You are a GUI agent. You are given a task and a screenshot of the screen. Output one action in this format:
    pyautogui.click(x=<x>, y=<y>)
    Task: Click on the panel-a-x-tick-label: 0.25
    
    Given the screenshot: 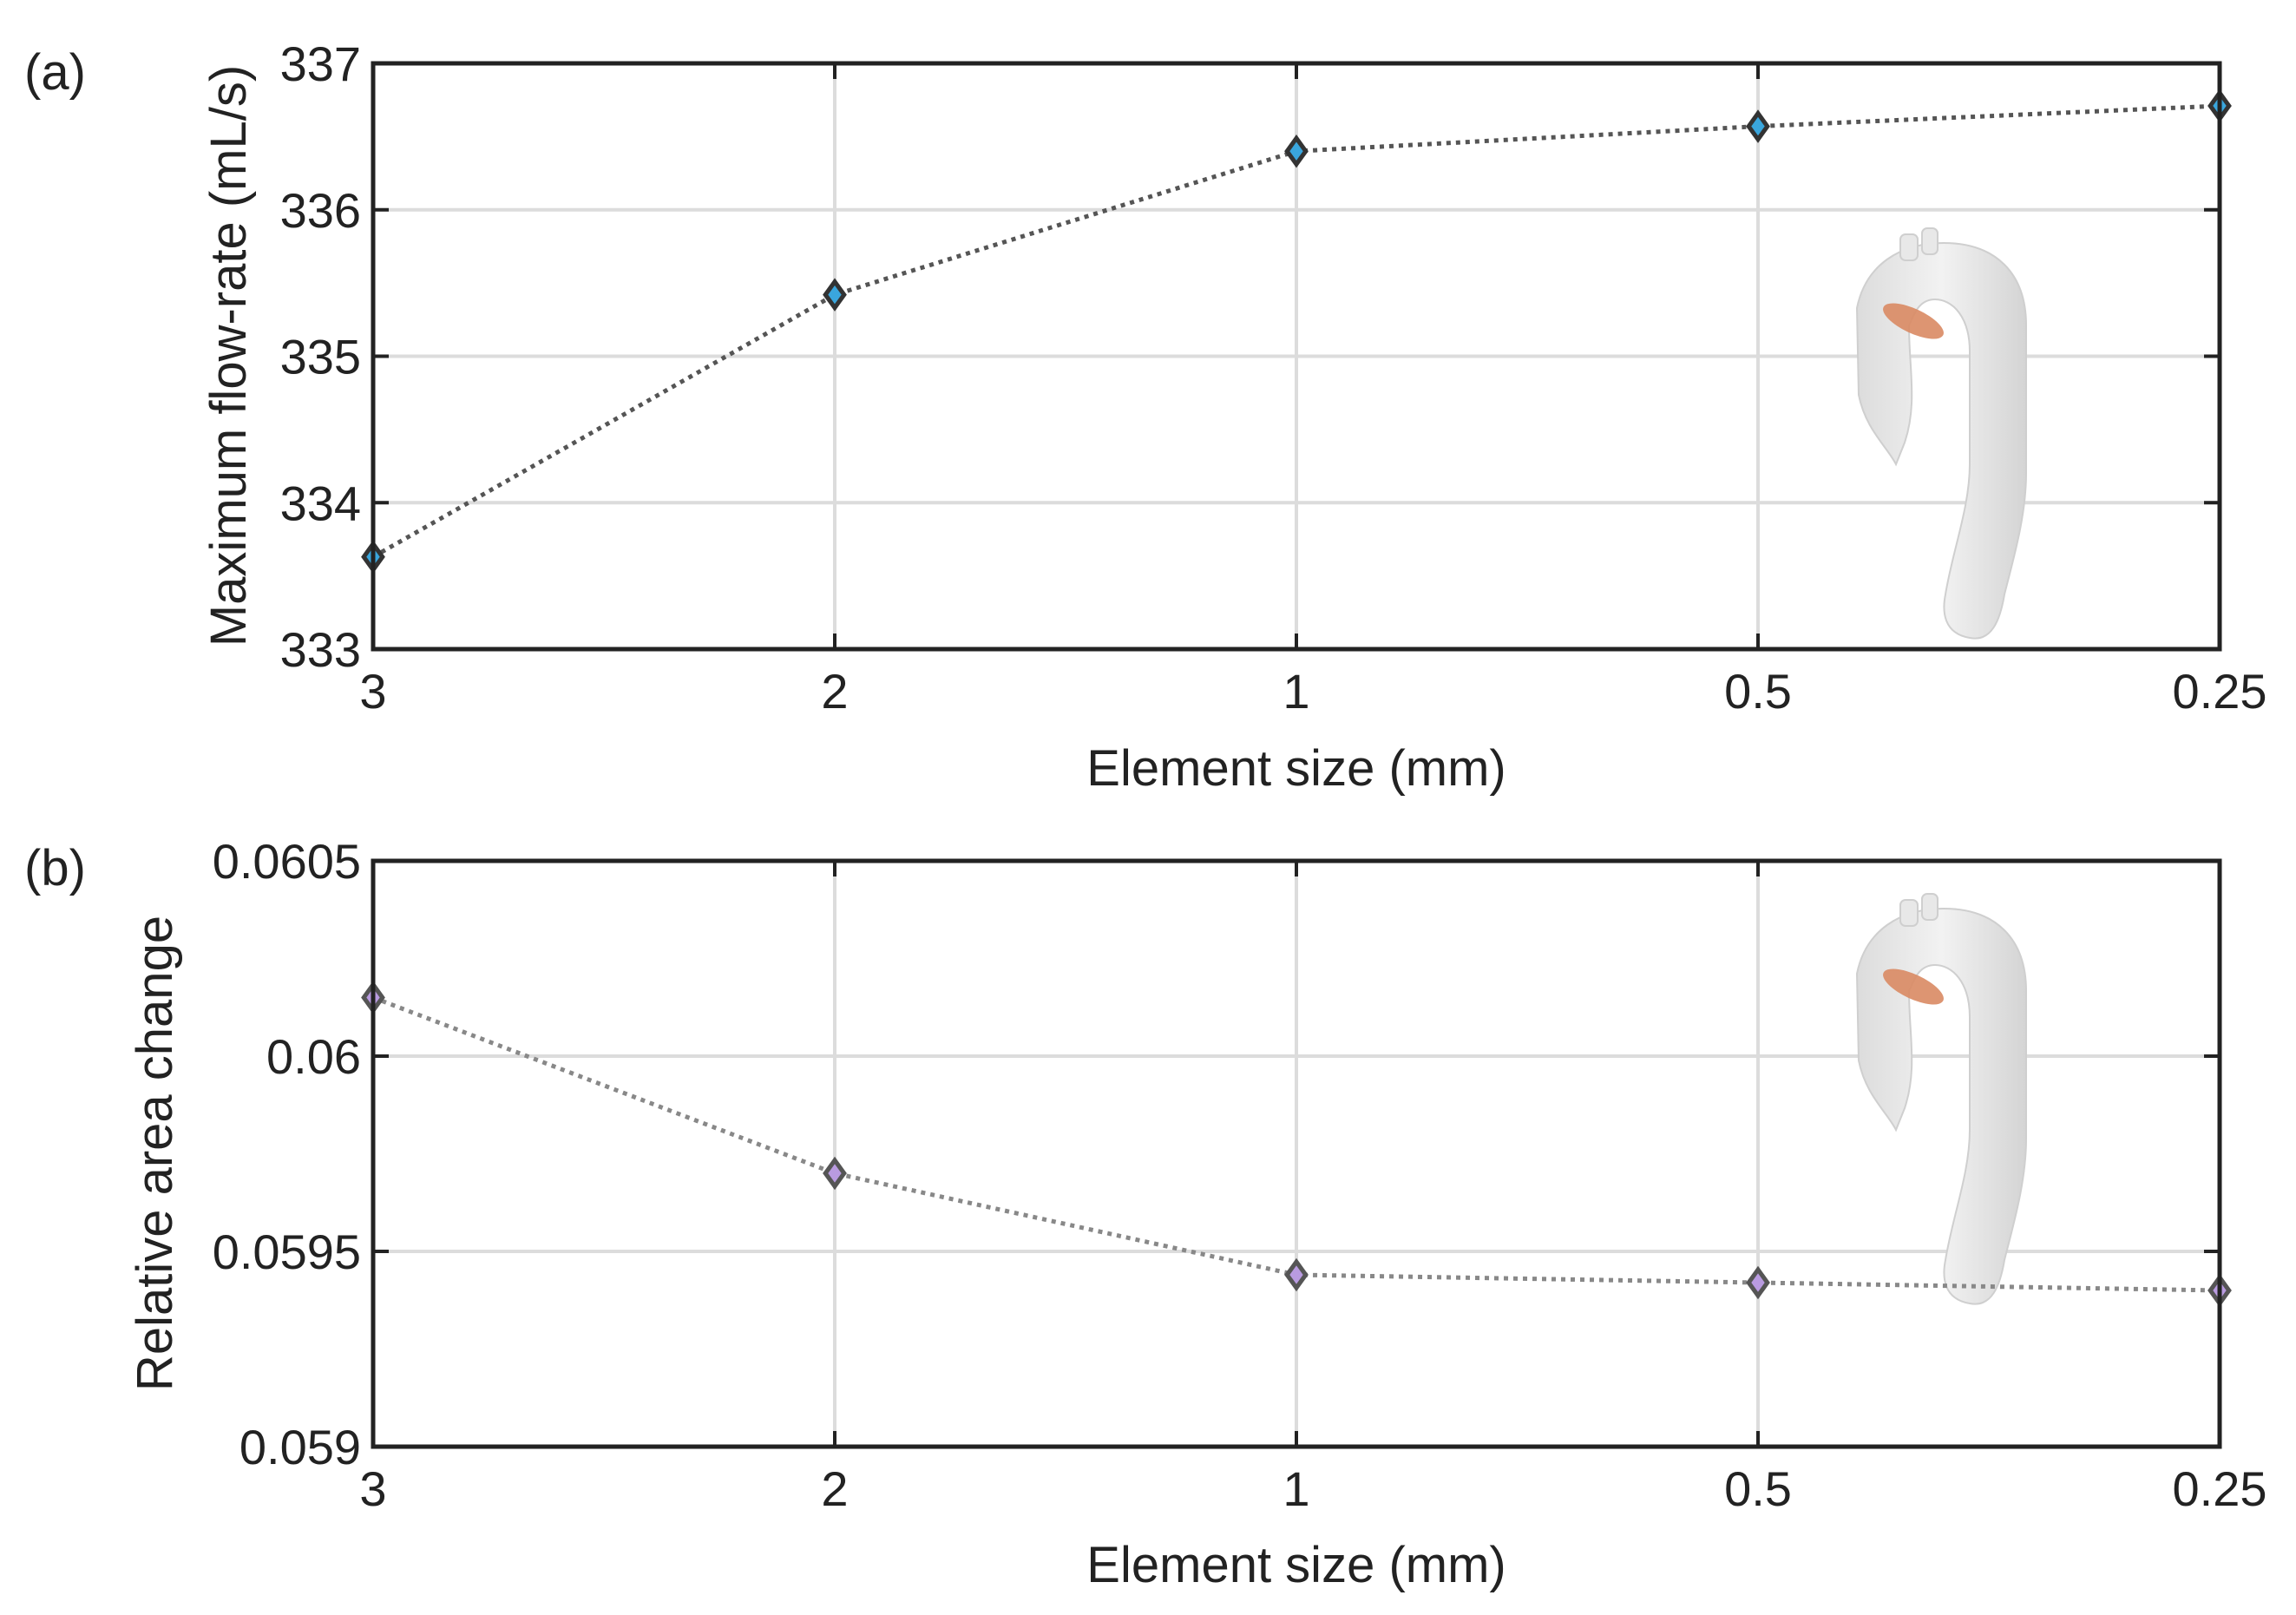 What is the action you would take?
    pyautogui.click(x=2220, y=691)
    